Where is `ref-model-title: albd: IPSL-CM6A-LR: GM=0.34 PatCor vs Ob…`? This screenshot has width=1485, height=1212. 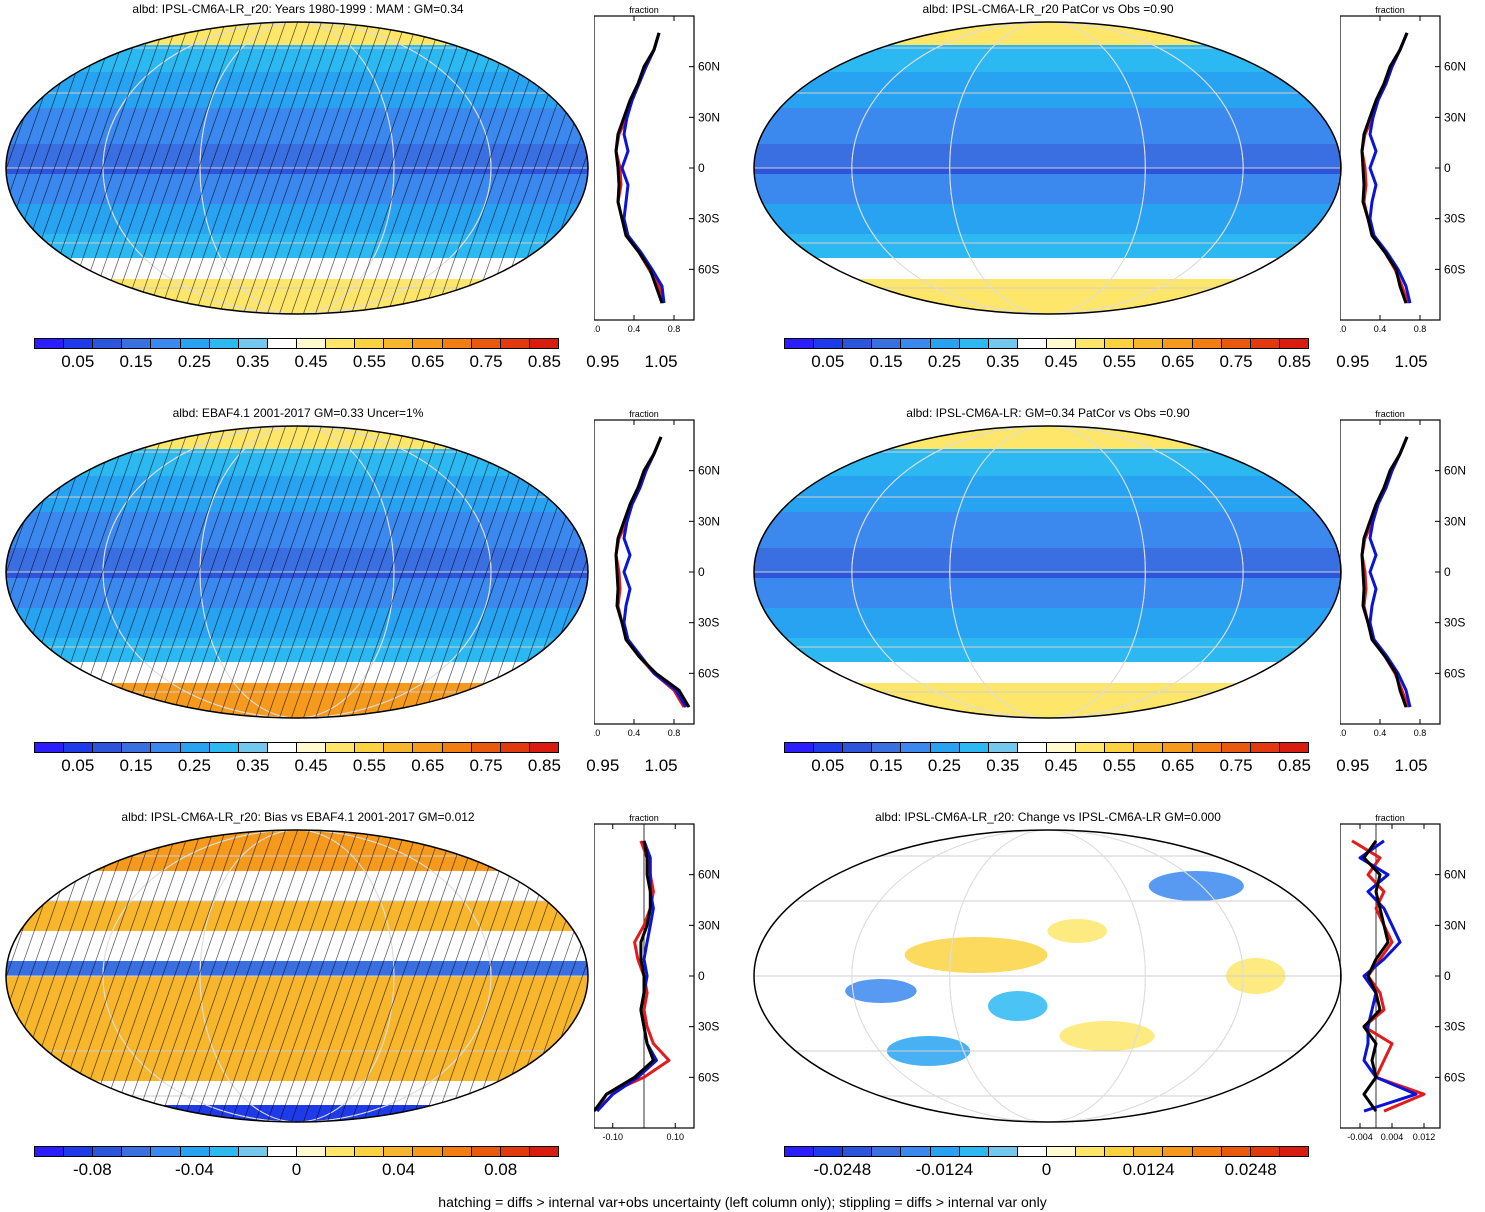 ref-model-title: albd: IPSL-CM6A-LR: GM=0.34 PatCor vs Ob… is located at coordinates (1048, 413).